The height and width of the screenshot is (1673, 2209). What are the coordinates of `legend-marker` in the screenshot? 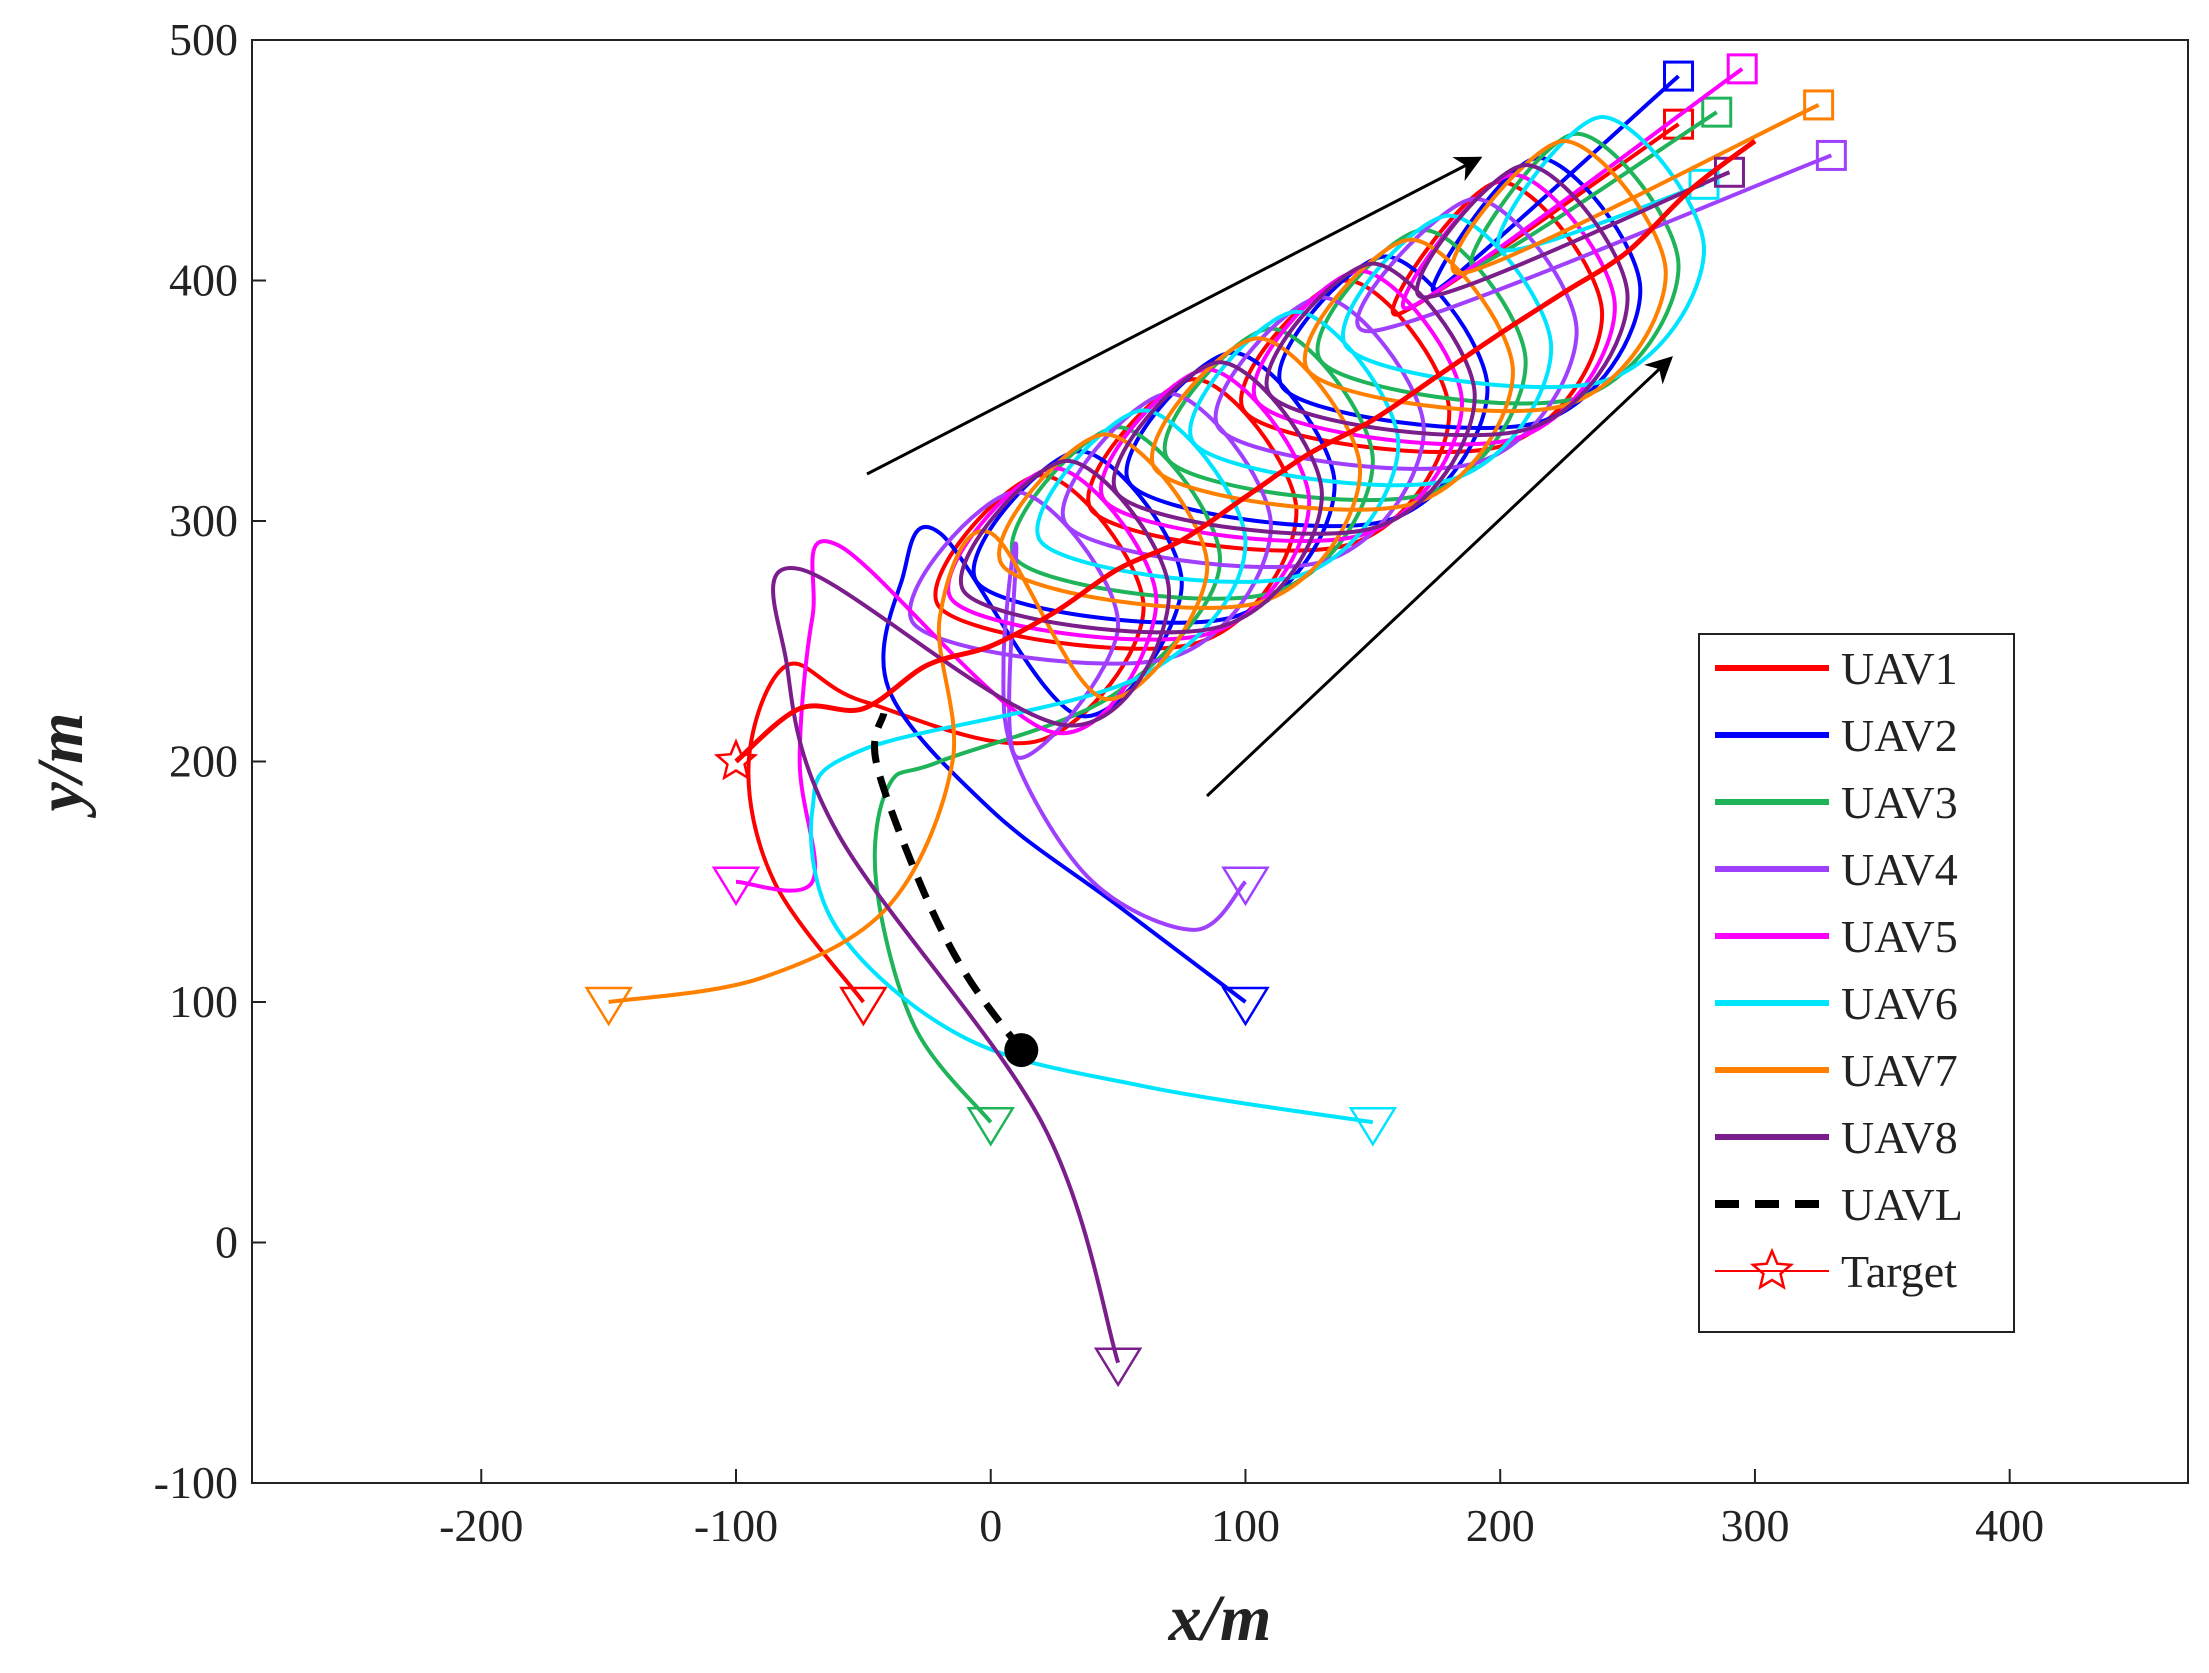 It's located at (1772, 1268).